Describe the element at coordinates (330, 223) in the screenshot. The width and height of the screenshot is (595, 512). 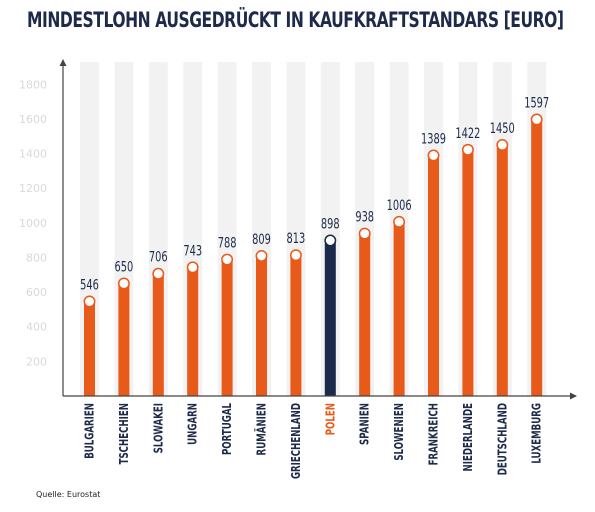
I see `data-label: 898` at that location.